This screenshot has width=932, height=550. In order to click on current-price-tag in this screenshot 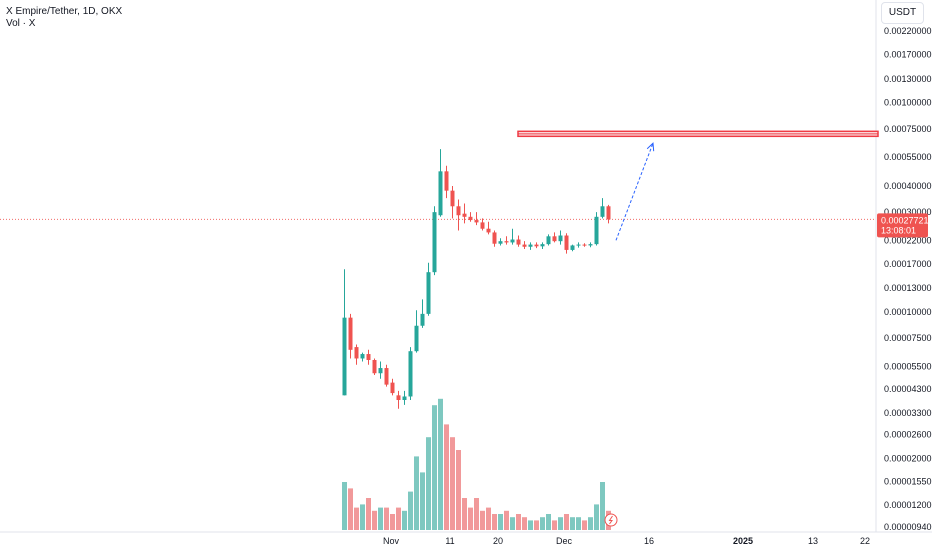, I will do `click(902, 225)`.